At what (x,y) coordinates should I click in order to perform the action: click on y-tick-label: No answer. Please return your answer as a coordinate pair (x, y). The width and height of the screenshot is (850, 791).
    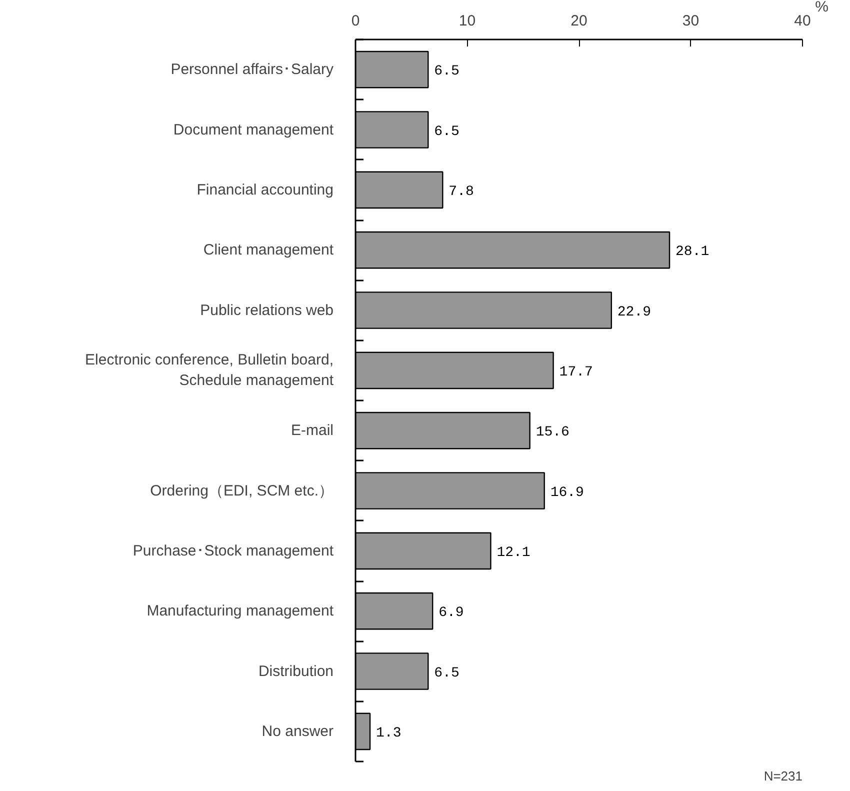
    Looking at the image, I should click on (298, 731).